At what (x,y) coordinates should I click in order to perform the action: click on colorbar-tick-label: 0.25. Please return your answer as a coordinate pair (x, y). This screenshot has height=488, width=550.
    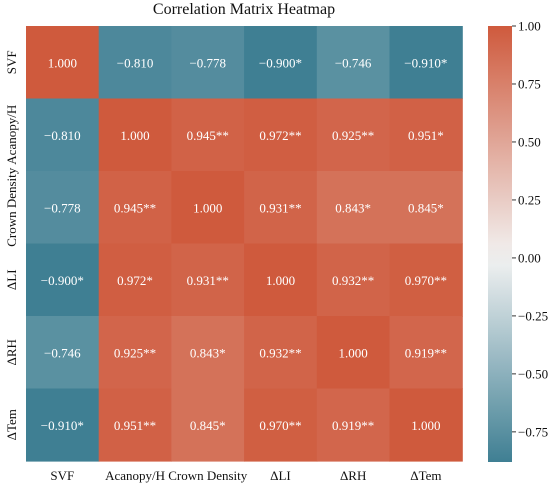
    Looking at the image, I should click on (529, 199).